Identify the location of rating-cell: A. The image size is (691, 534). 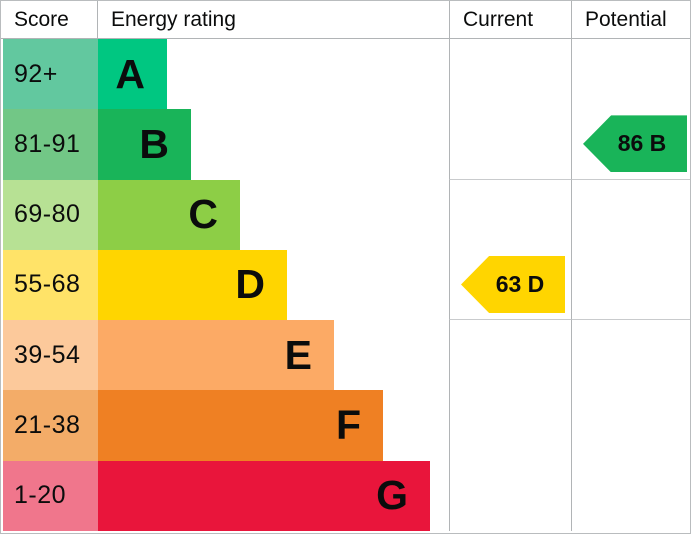
(273, 74).